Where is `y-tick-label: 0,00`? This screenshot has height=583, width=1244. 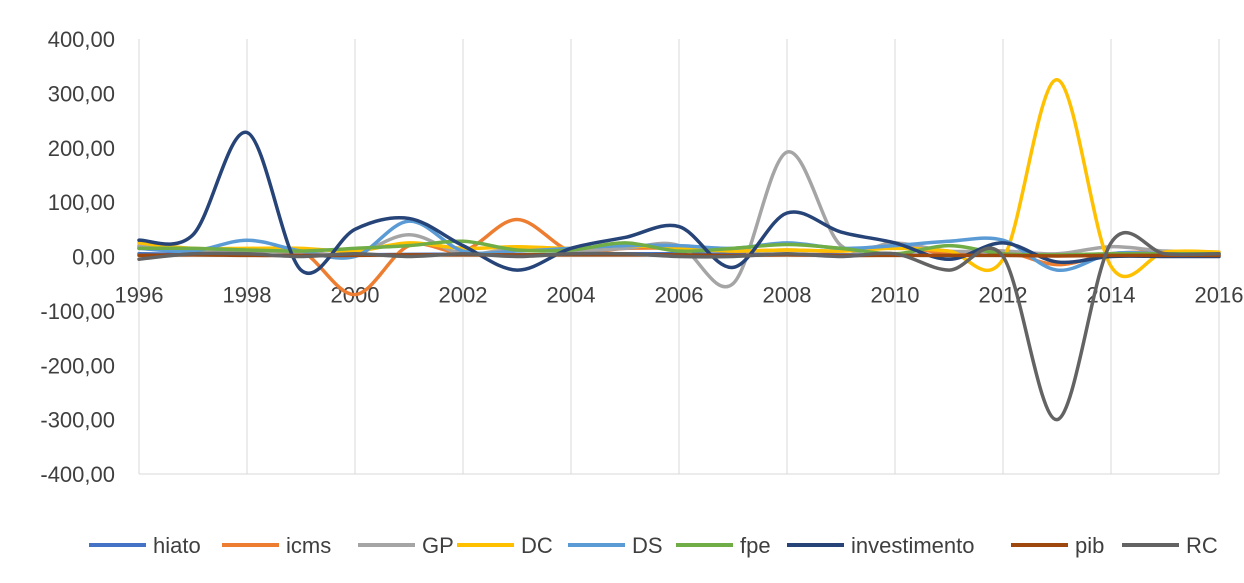
y-tick-label: 0,00 is located at coordinates (93, 257).